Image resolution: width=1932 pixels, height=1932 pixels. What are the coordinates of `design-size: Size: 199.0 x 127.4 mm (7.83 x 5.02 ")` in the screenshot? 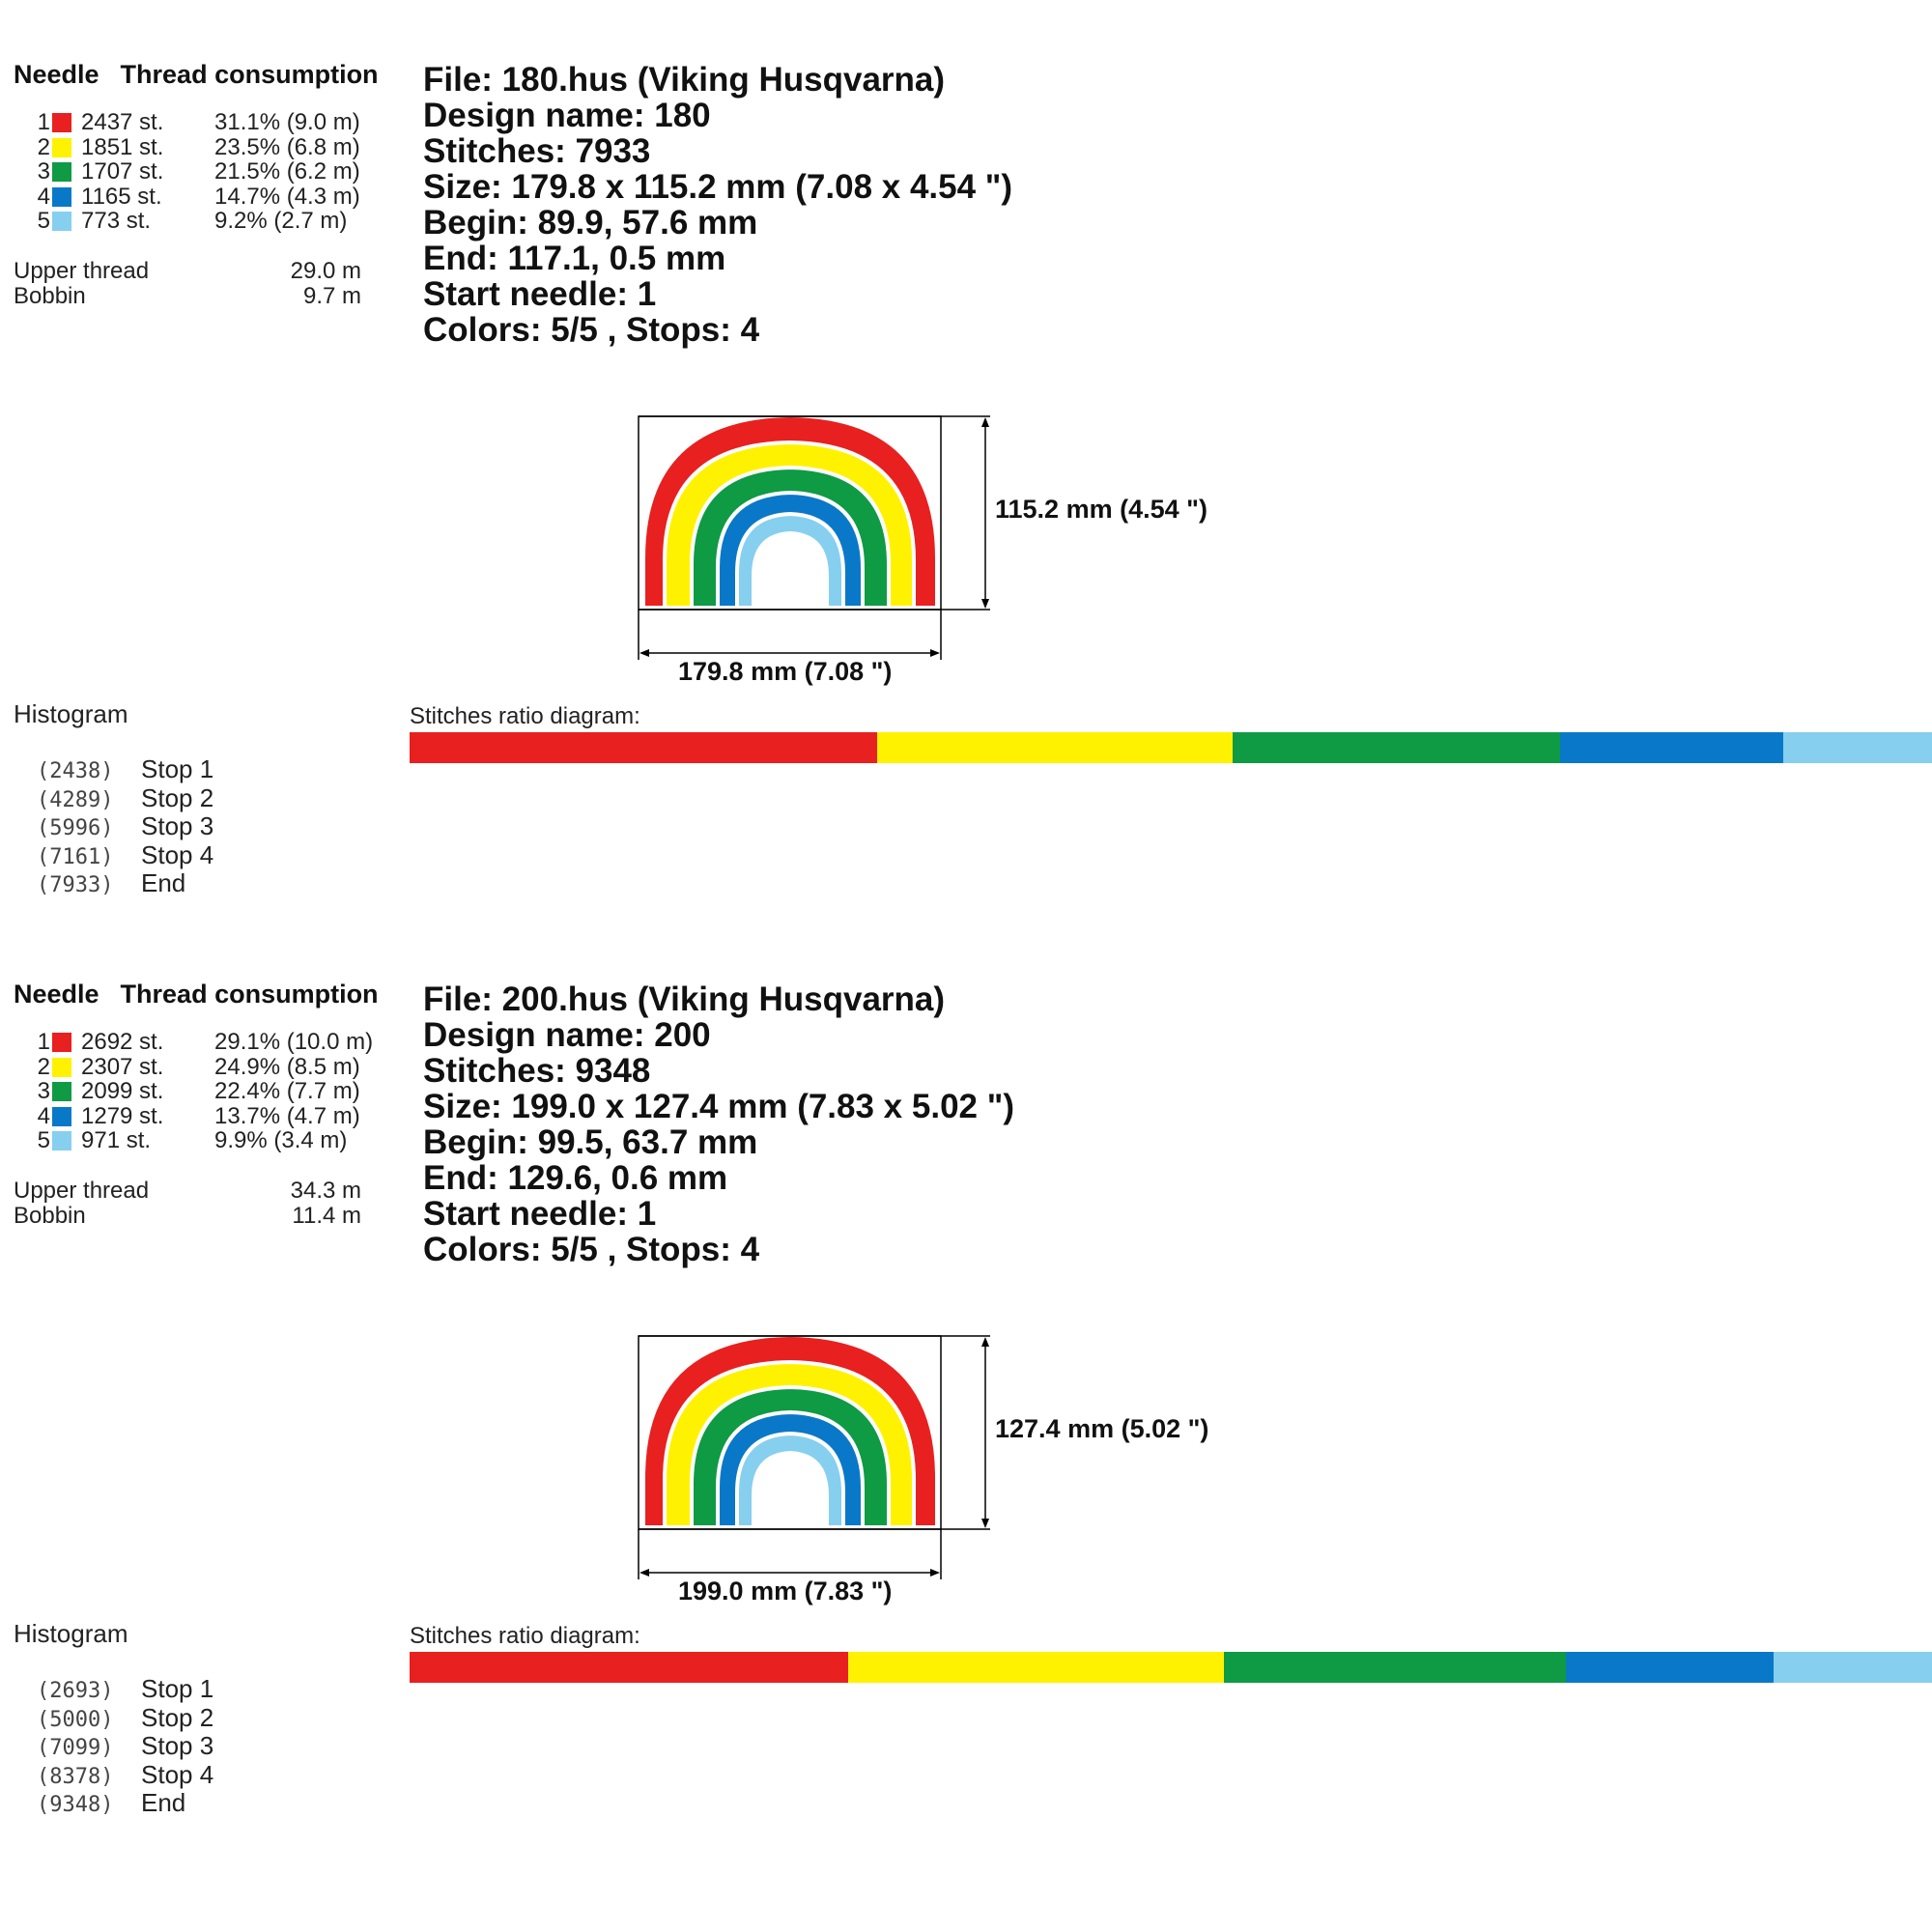 It's located at (718, 1106).